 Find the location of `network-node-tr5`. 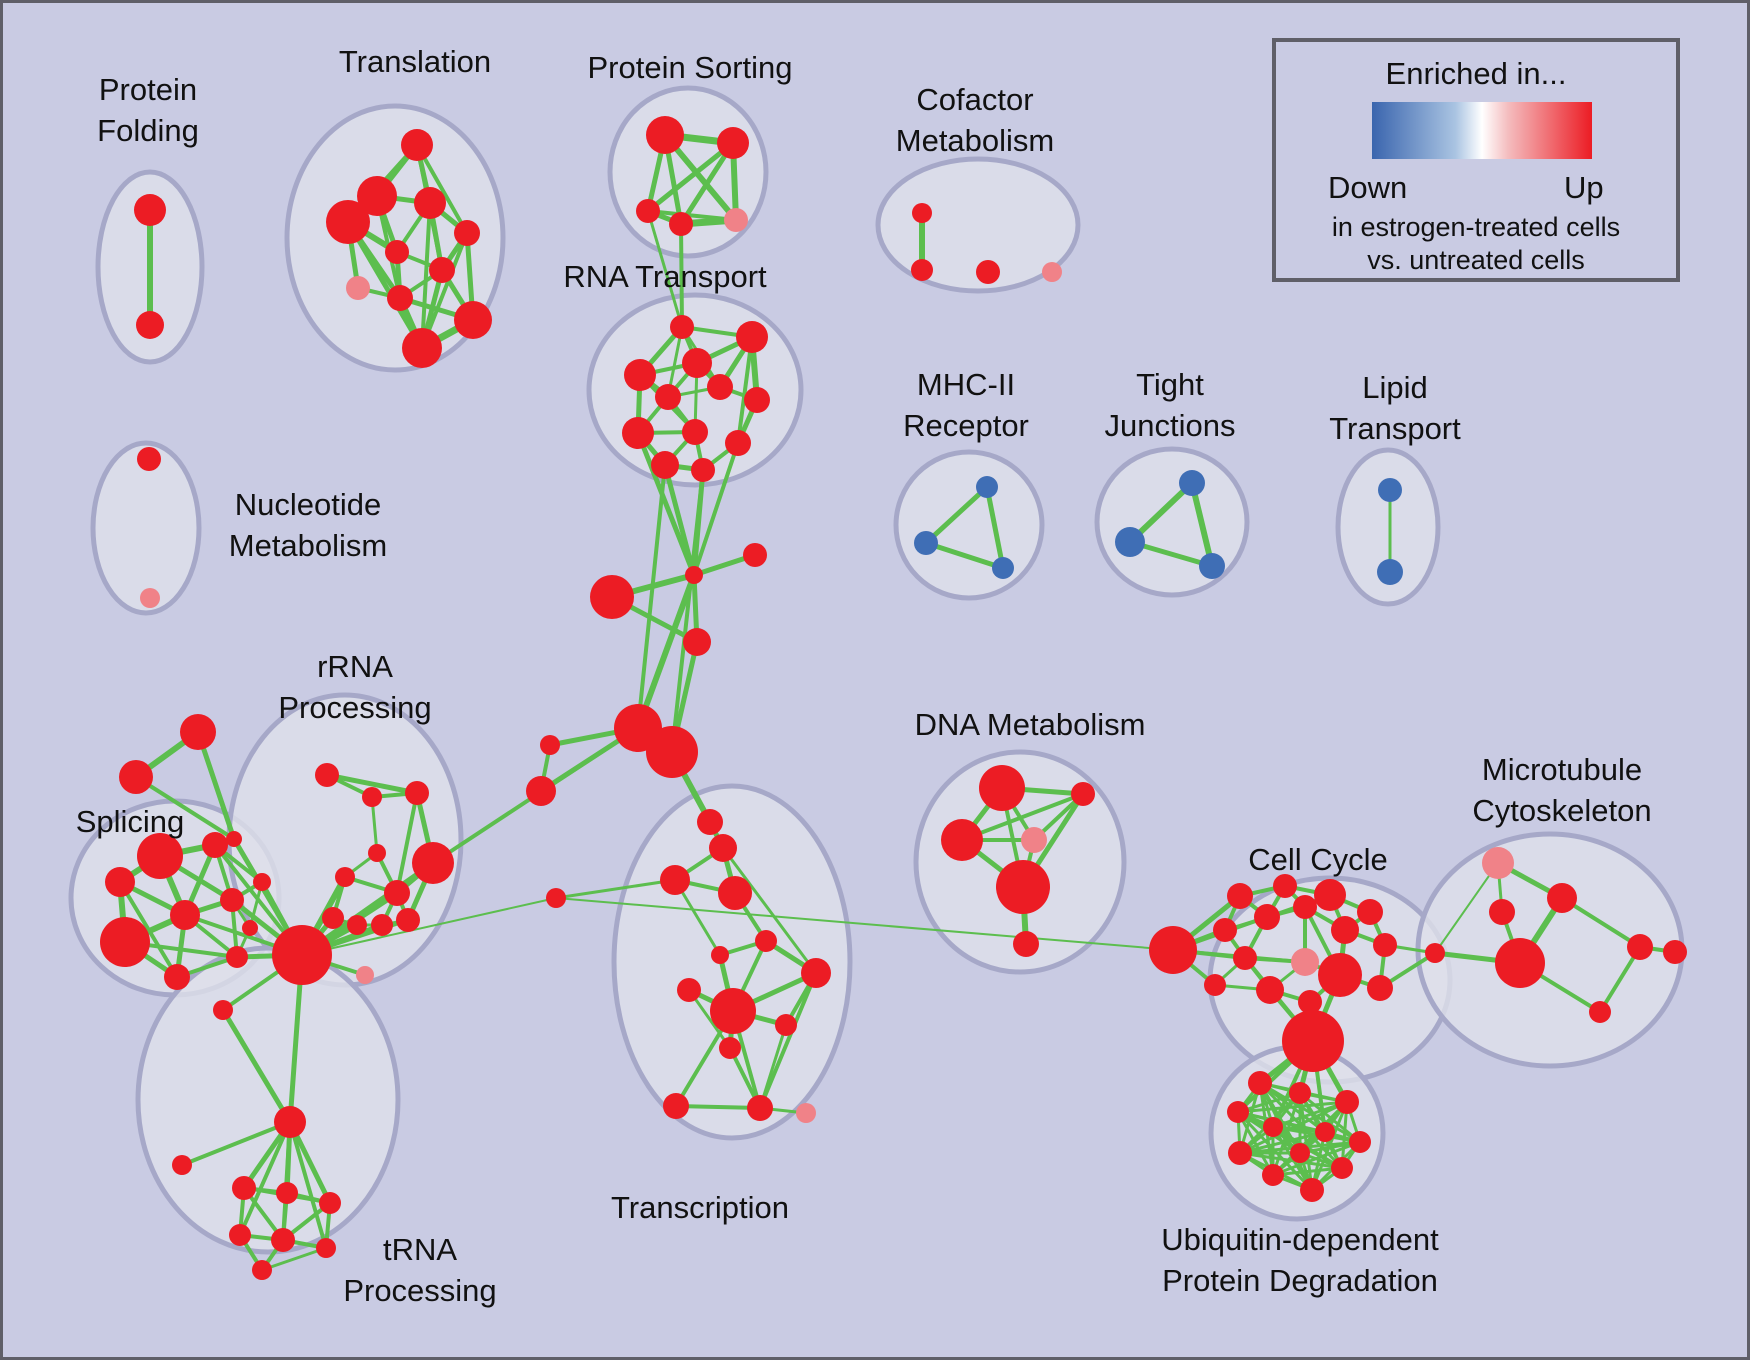

network-node-tr5 is located at coordinates (467, 233).